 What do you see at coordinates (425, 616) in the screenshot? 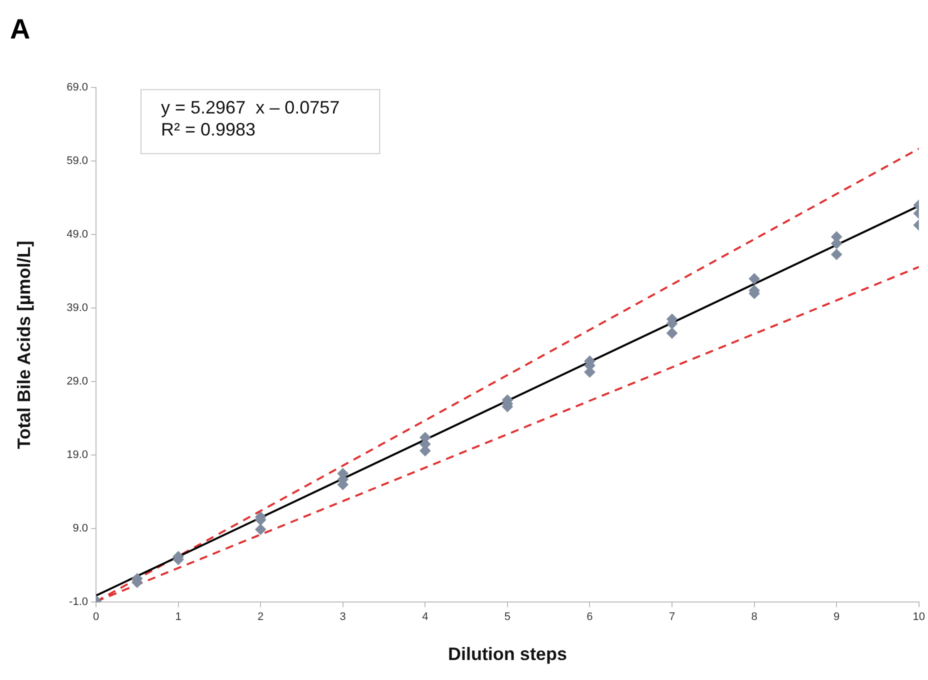
I see `x-tick-label: 4` at bounding box center [425, 616].